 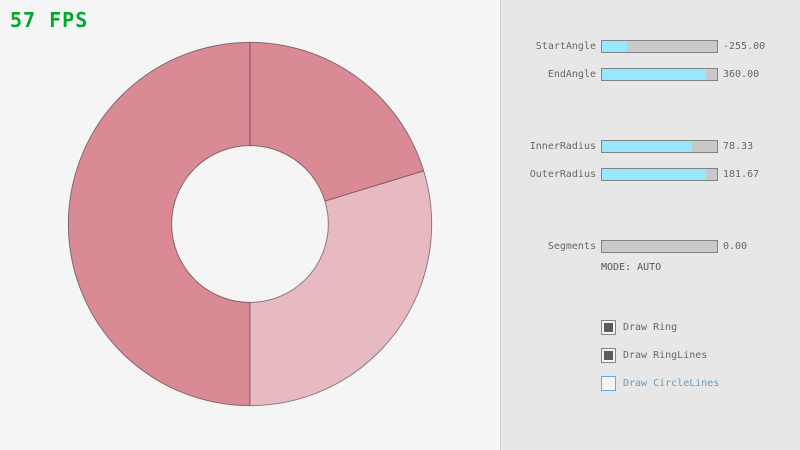 I want to click on draw-ring-lines-label: Draw RingLines, so click(x=665, y=355).